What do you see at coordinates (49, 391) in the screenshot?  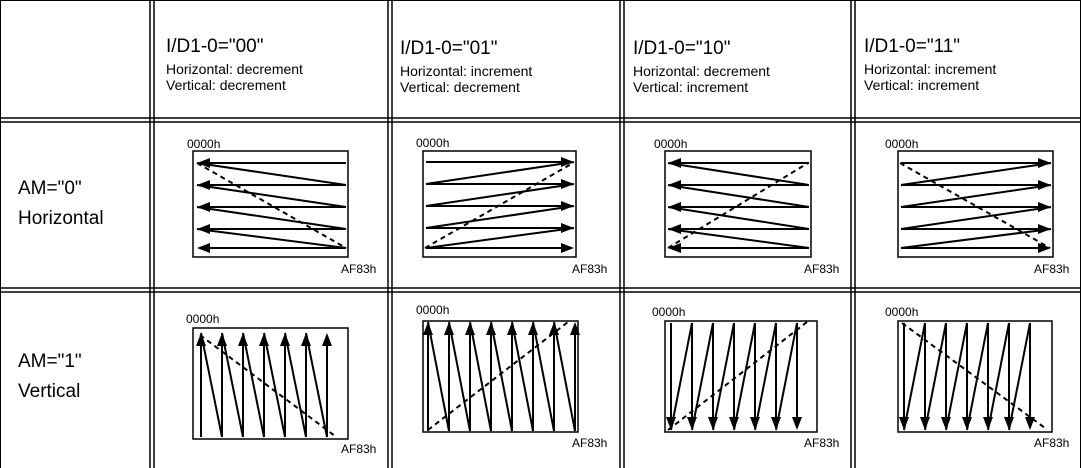 I see `row-label-line2: Vertical` at bounding box center [49, 391].